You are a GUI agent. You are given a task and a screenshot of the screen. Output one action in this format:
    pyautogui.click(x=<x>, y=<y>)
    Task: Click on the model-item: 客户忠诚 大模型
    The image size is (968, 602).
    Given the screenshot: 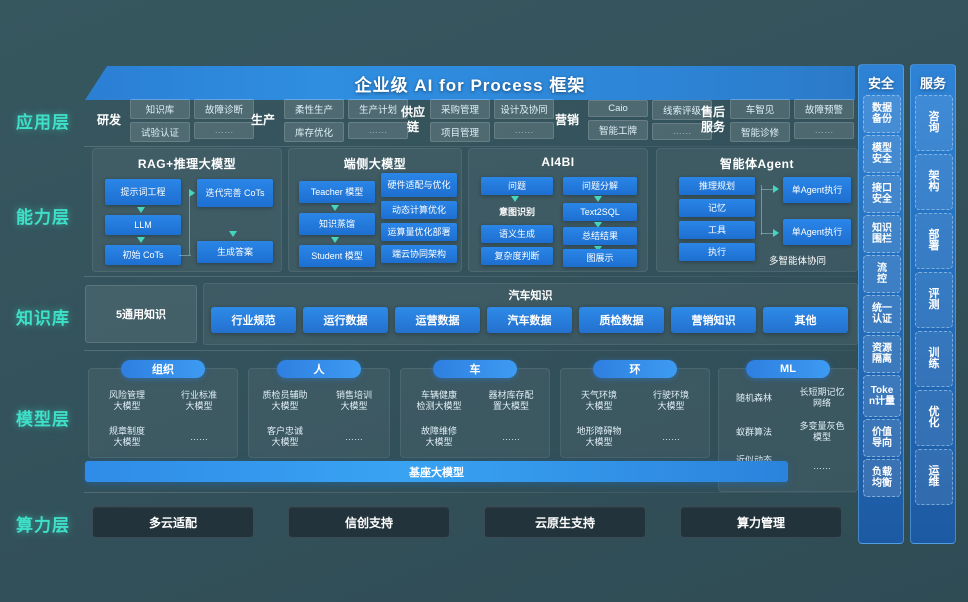 What is the action you would take?
    pyautogui.click(x=284, y=436)
    